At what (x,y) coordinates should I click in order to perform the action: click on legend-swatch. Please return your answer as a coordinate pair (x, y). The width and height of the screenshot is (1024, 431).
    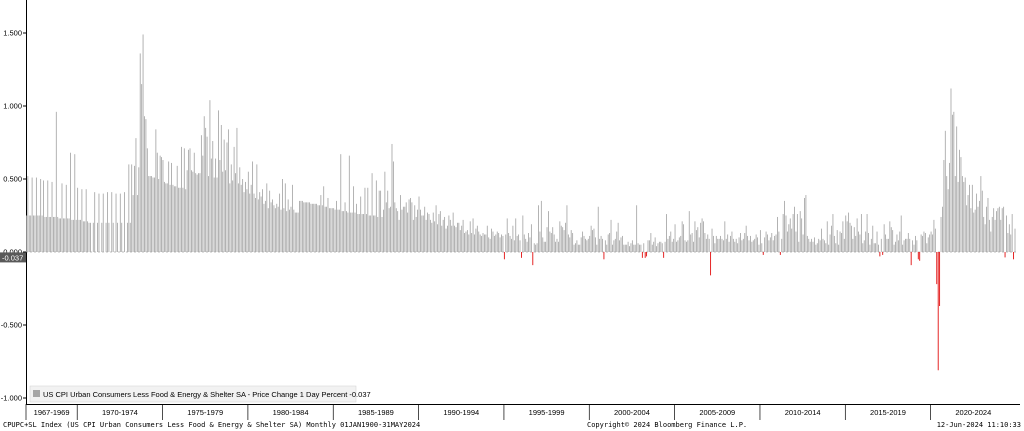
    Looking at the image, I should click on (36, 393).